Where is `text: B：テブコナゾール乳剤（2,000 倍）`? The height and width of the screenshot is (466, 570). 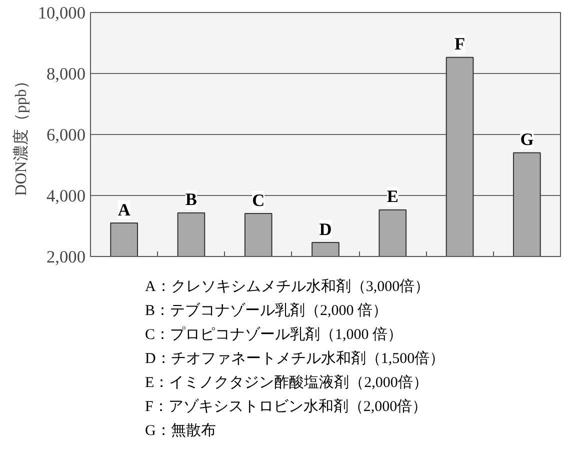
text: B：テブコナゾール乳剤（2,000 倍） is located at coordinates (267, 311).